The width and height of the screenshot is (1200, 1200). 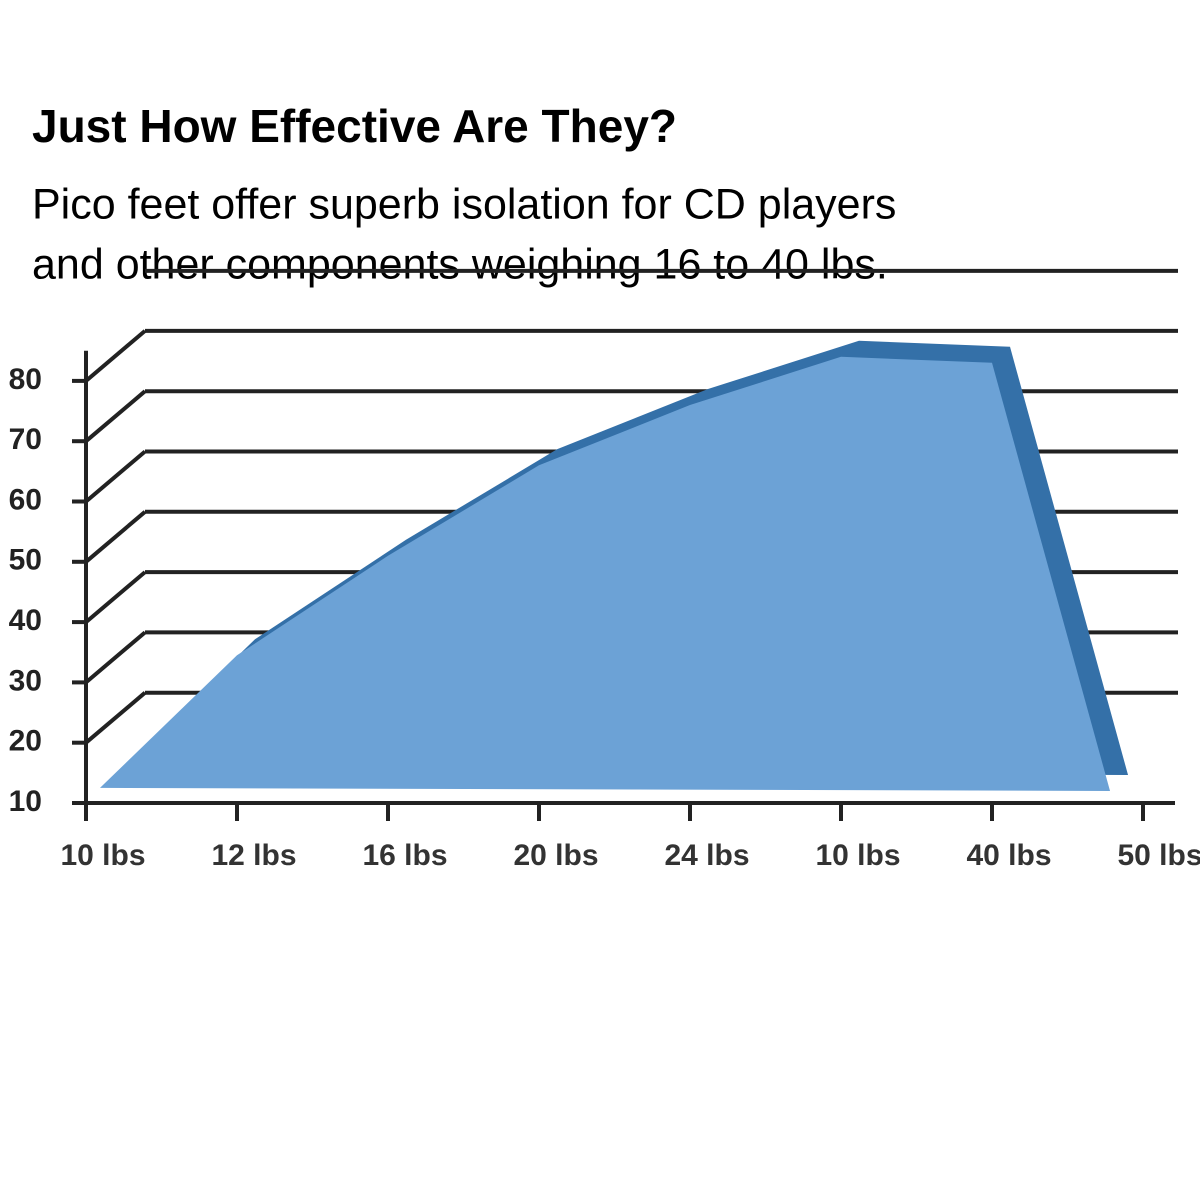 What do you see at coordinates (253, 855) in the screenshot?
I see `x-tick-label: 12 lbs` at bounding box center [253, 855].